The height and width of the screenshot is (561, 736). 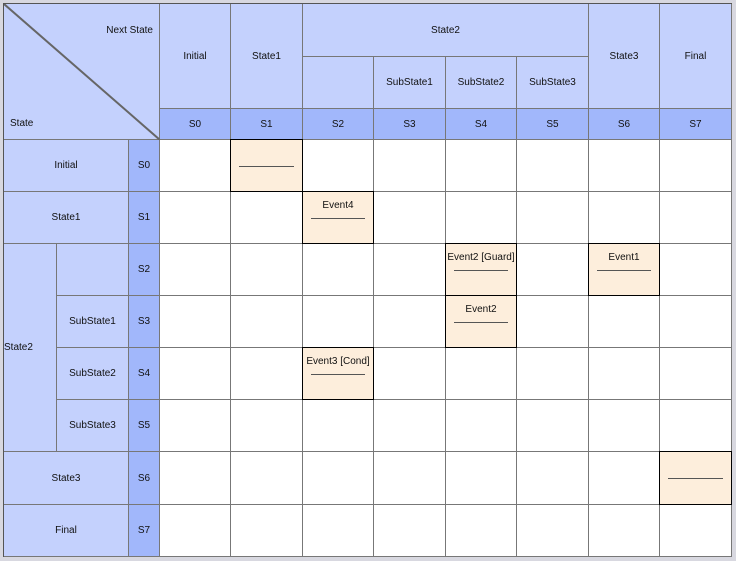 I want to click on row-group-header: State2, so click(x=30, y=348).